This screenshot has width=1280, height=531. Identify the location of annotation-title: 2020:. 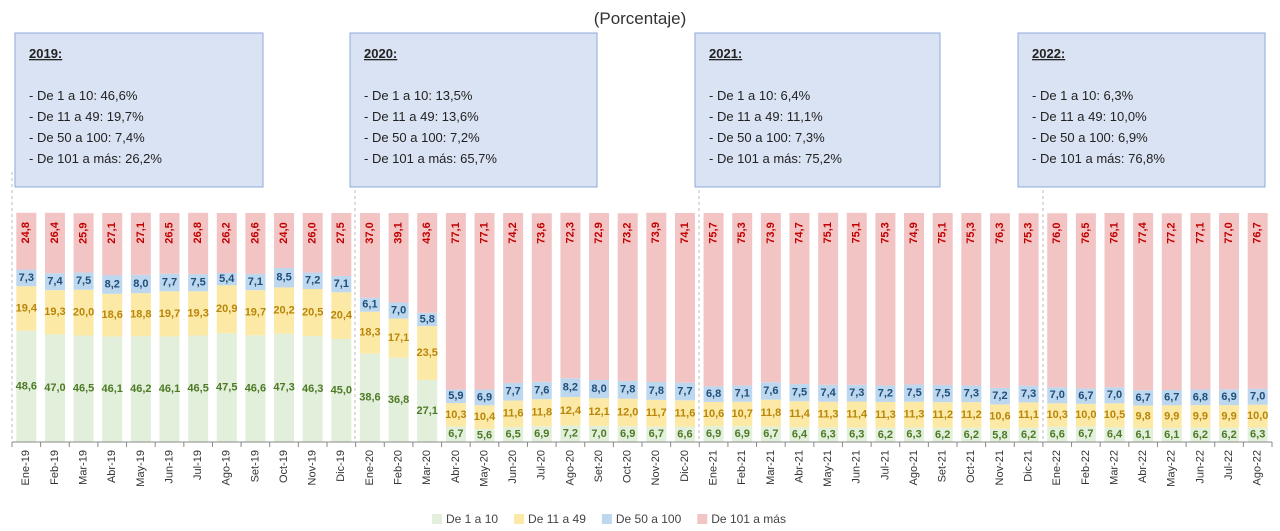
(380, 53).